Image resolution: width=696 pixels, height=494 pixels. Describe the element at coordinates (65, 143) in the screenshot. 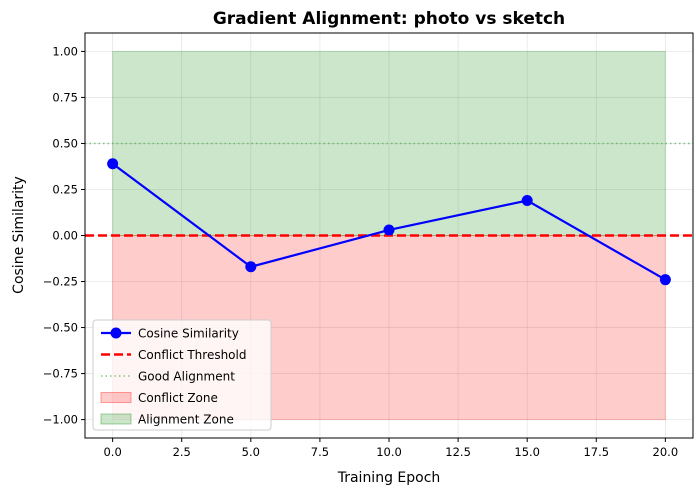

I see `y-tick-label: 0.50` at that location.